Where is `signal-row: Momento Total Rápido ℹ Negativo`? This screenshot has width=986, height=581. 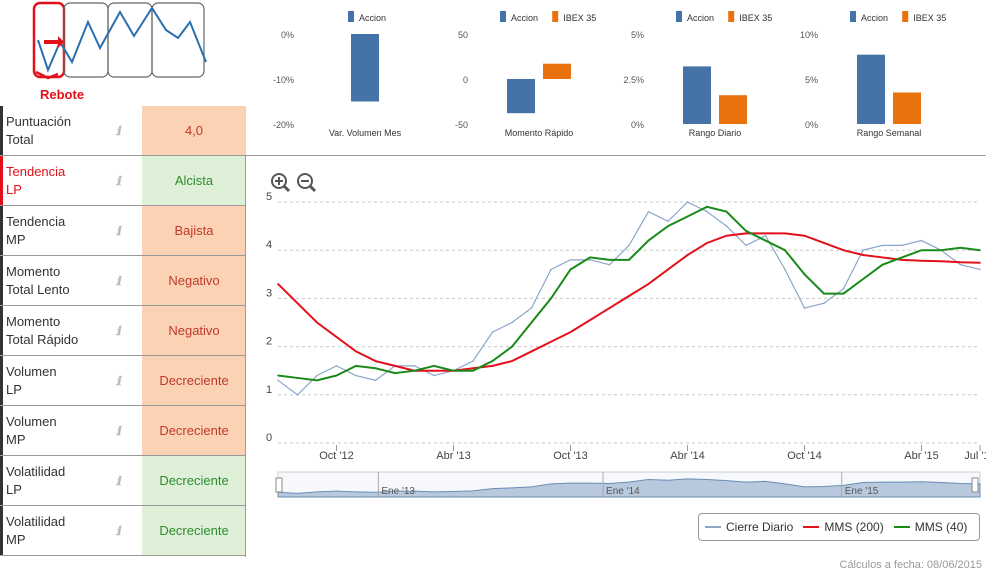 signal-row: Momento Total Rápido ℹ Negativo is located at coordinates (123, 331).